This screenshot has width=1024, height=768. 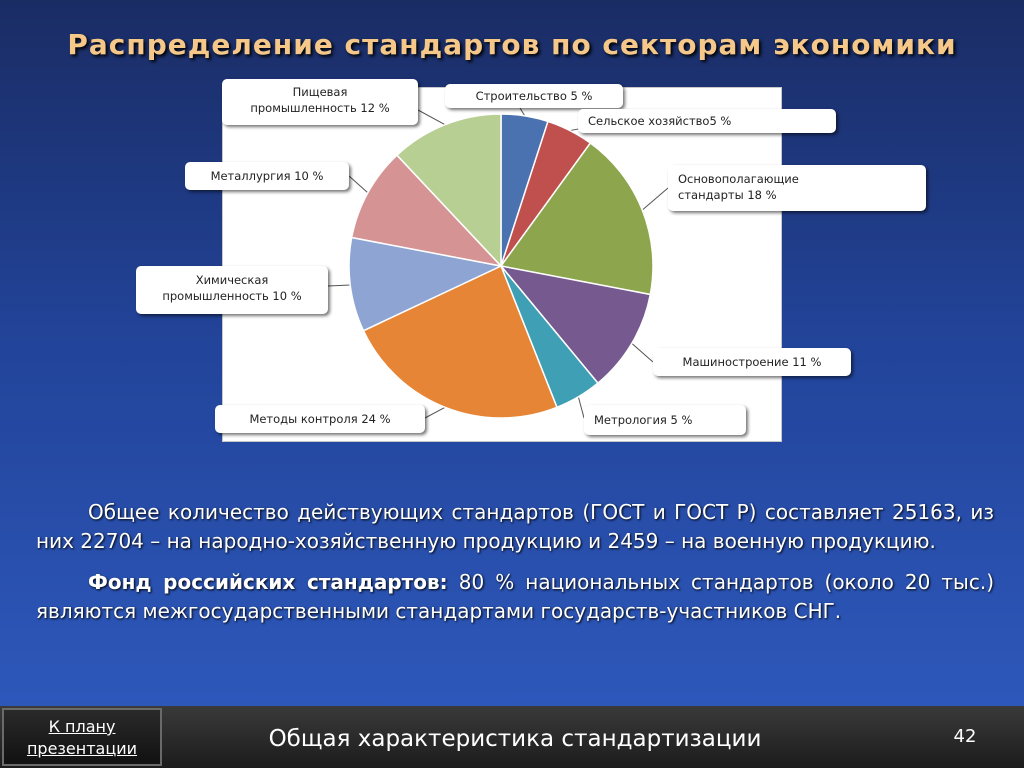 I want to click on callout-fundamental-line2: стандарты 18 %, so click(x=727, y=195).